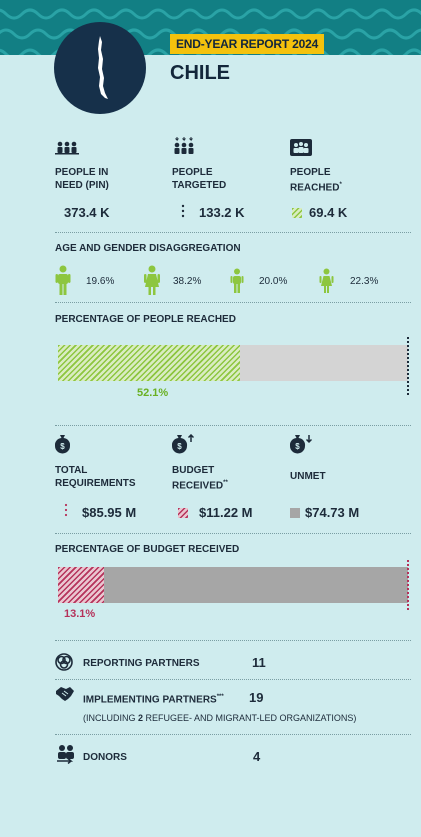 The image size is (421, 837). I want to click on targeted-dotted-marker, so click(183, 211).